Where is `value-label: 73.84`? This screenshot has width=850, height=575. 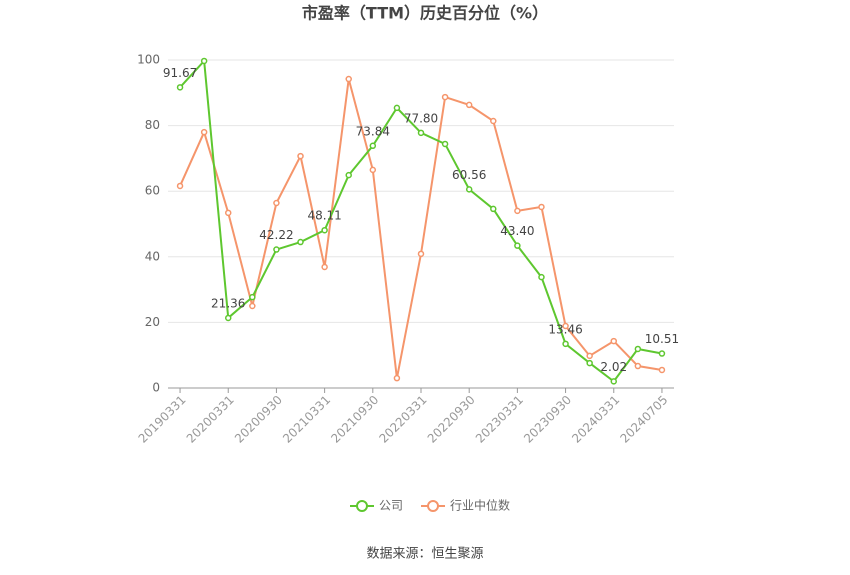
value-label: 73.84 is located at coordinates (373, 131).